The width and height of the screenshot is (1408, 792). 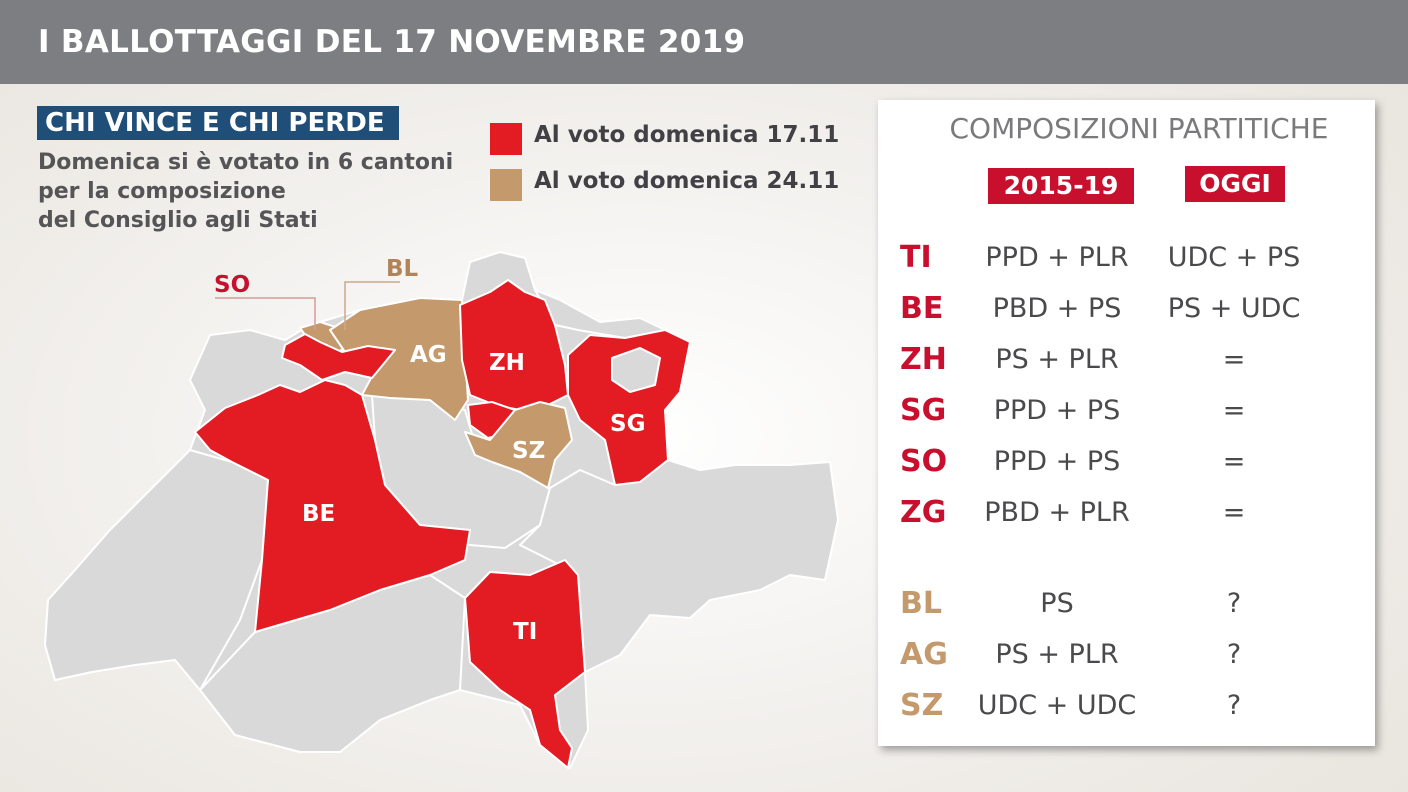 I want to click on page-title: I BALLOTTAGGI DEL 17 NOVEMBRE 2019, so click(x=392, y=42).